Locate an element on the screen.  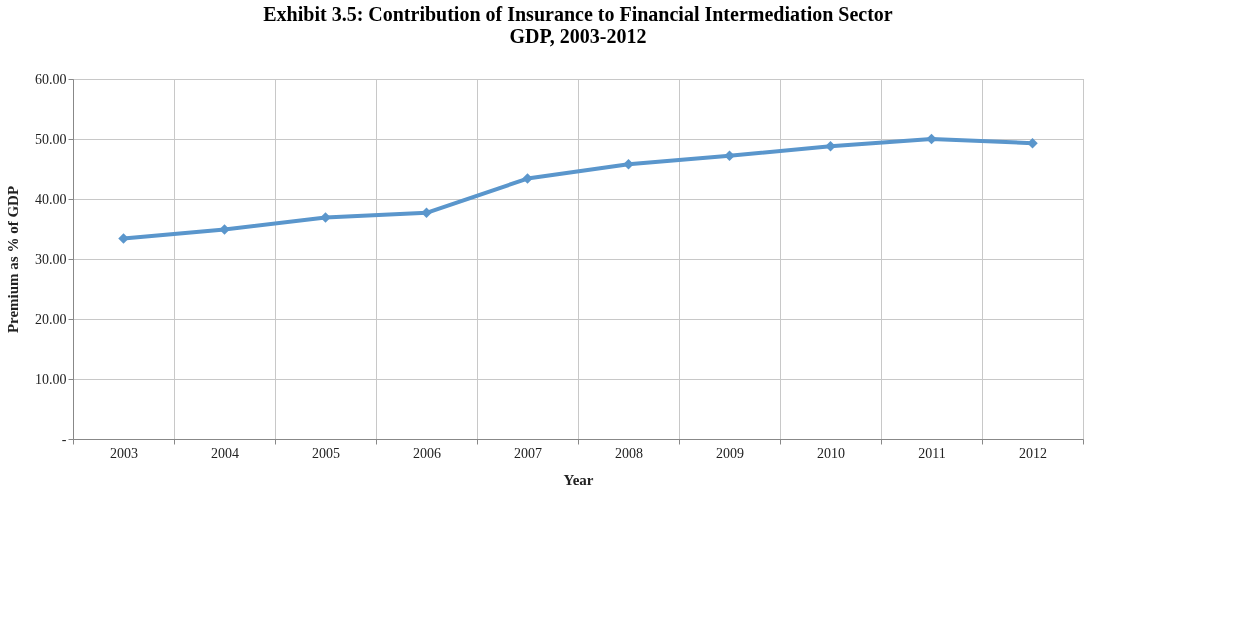
x-tick-label: 2006 is located at coordinates (427, 453).